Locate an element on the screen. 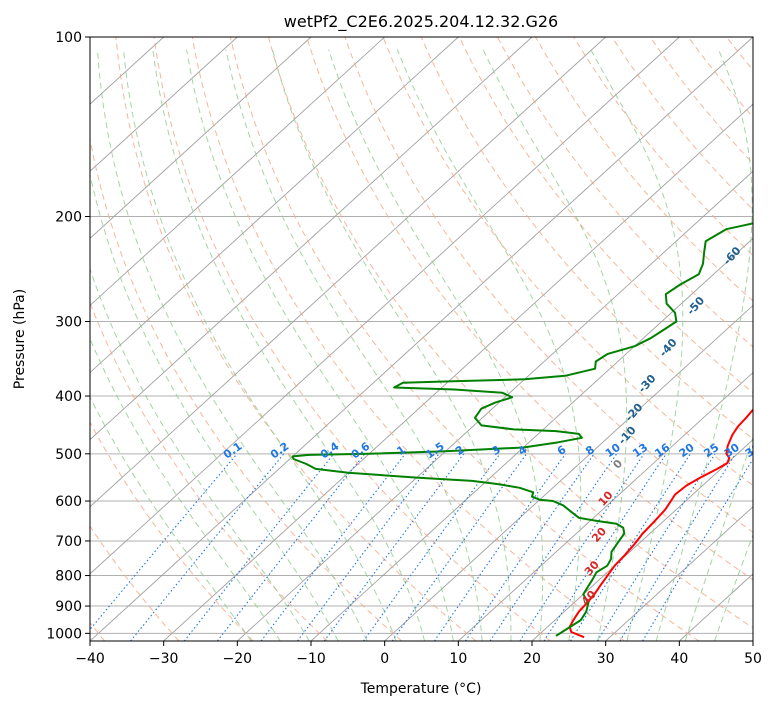  x-tick-label: 50 is located at coordinates (753, 659).